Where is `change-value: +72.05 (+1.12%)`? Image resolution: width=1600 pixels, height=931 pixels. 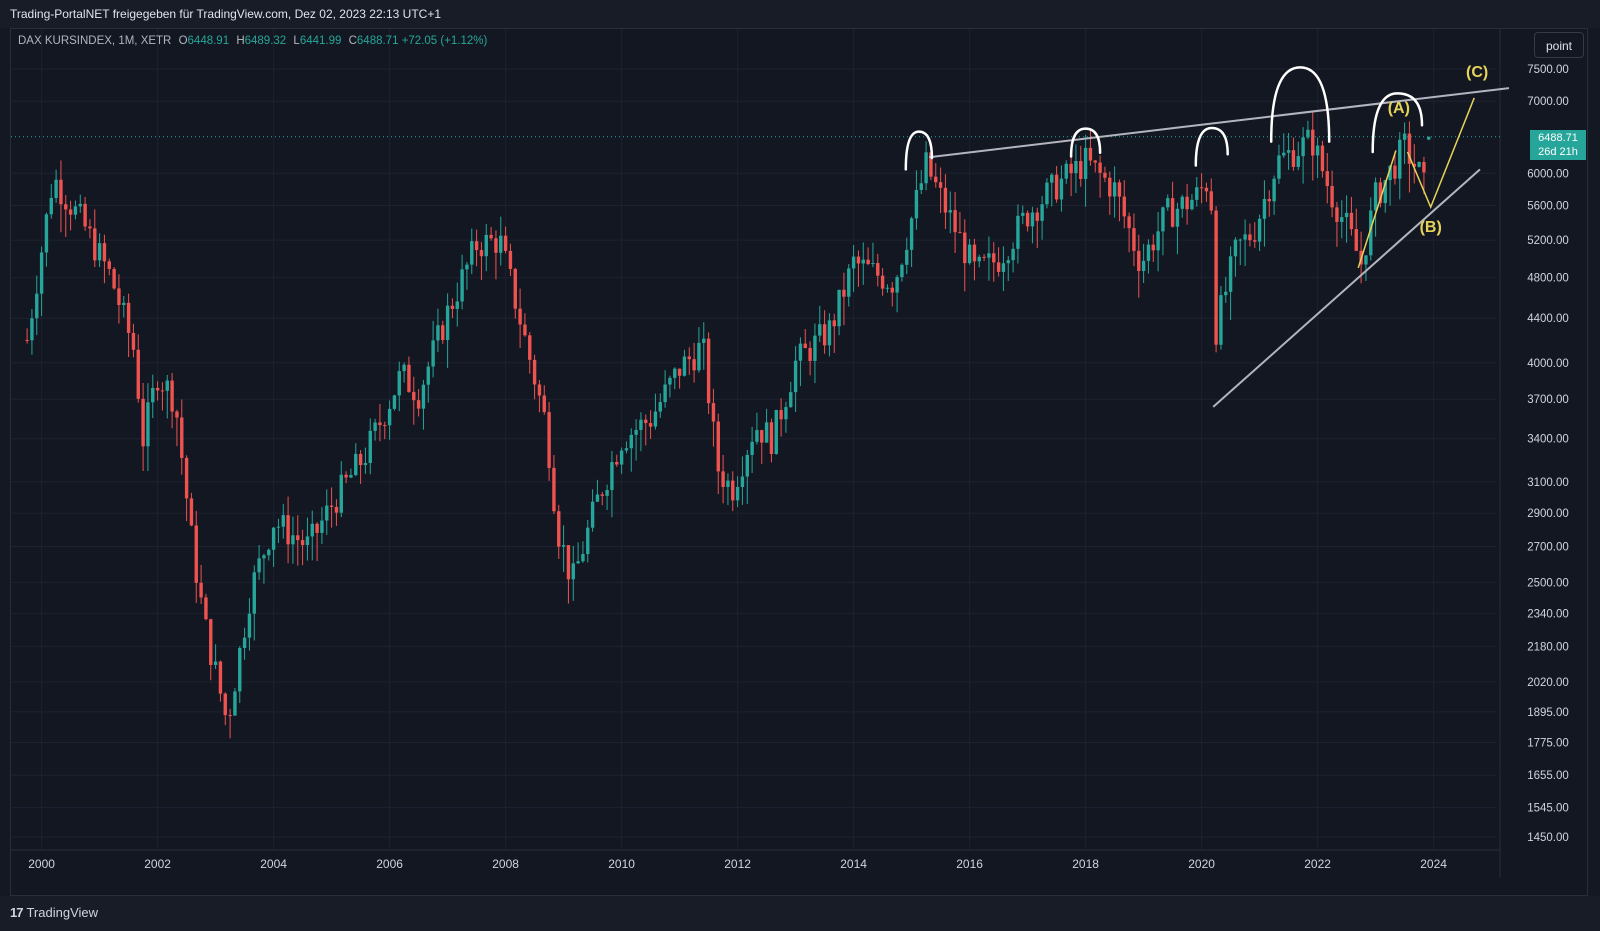 change-value: +72.05 (+1.12%) is located at coordinates (444, 41).